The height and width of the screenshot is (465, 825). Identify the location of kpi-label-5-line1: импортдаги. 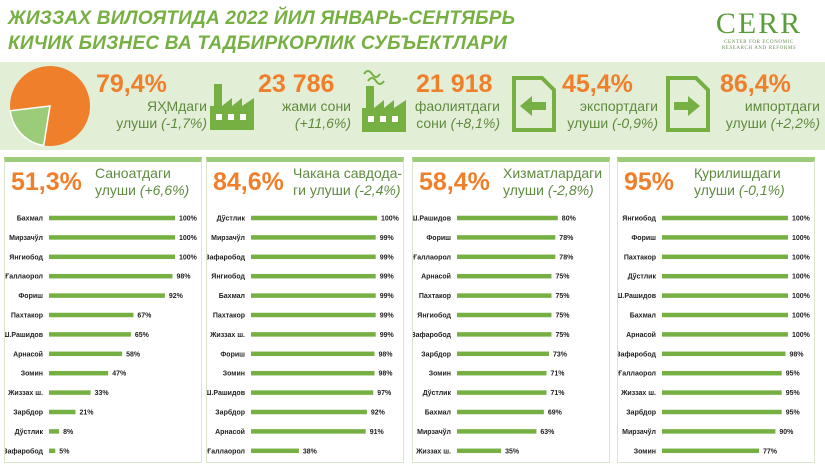
(782, 106).